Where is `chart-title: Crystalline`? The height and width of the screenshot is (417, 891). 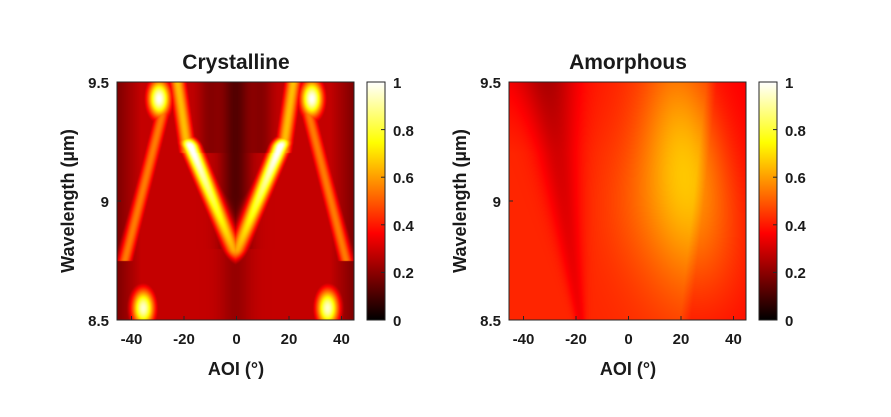
chart-title: Crystalline is located at coordinates (235, 62).